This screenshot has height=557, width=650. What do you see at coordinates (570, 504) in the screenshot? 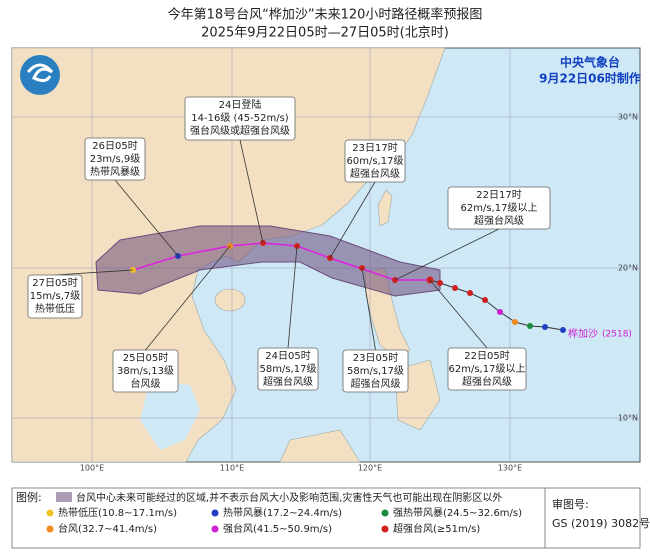
I see `approval-label: 审图号:` at bounding box center [570, 504].